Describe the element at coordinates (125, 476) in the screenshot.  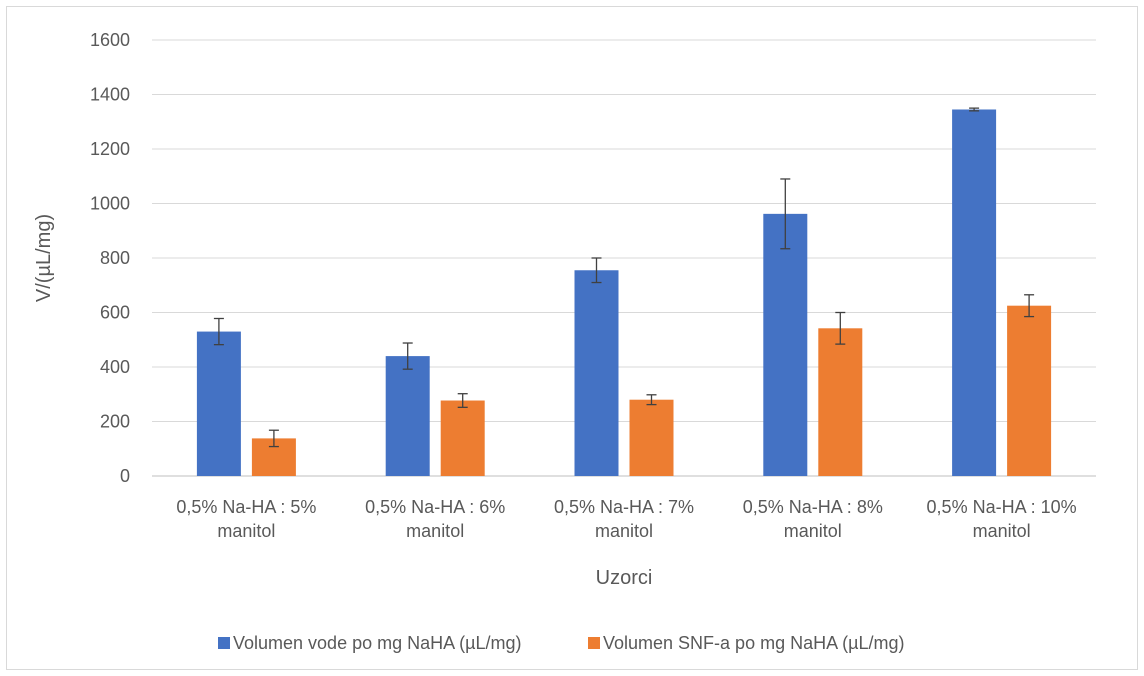
I see `y-tick-label: 0` at that location.